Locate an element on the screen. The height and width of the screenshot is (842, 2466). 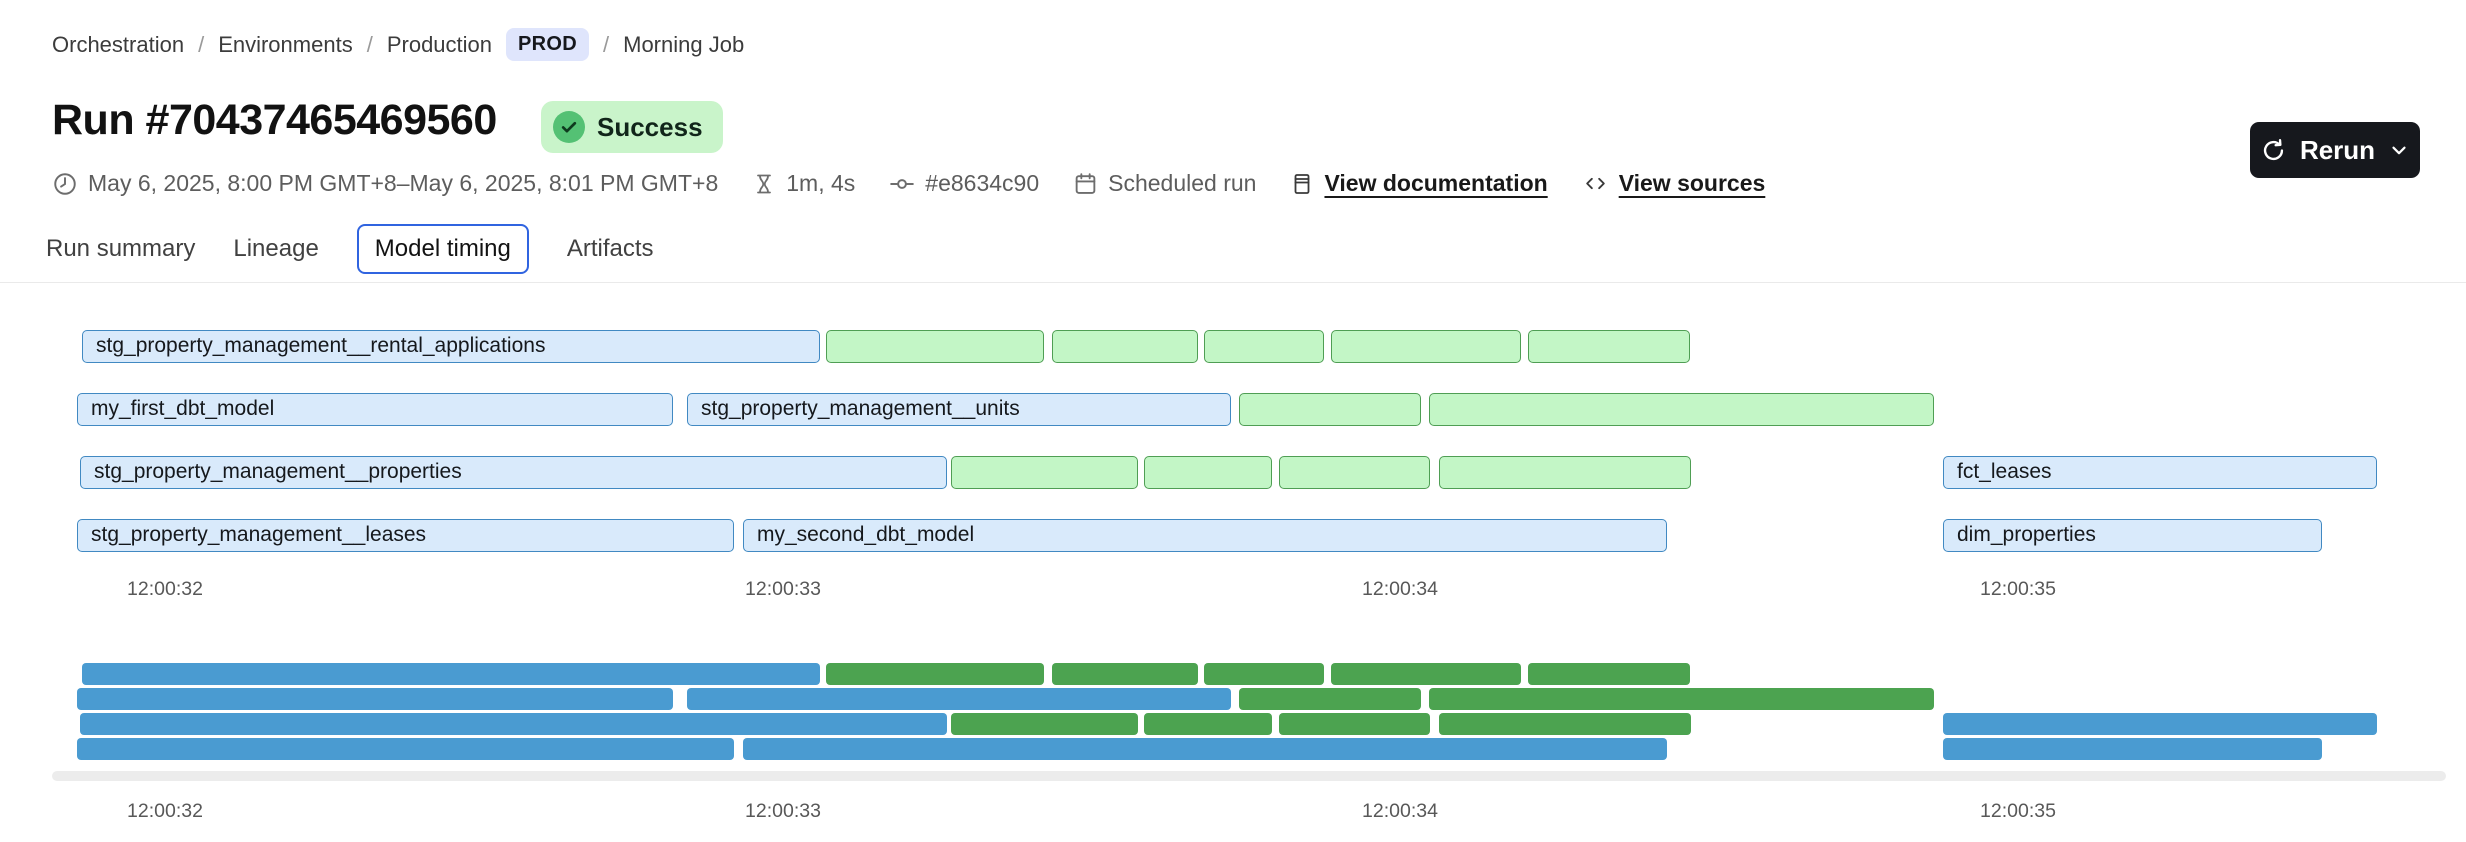
view-sources-link: View sources is located at coordinates (1673, 183).